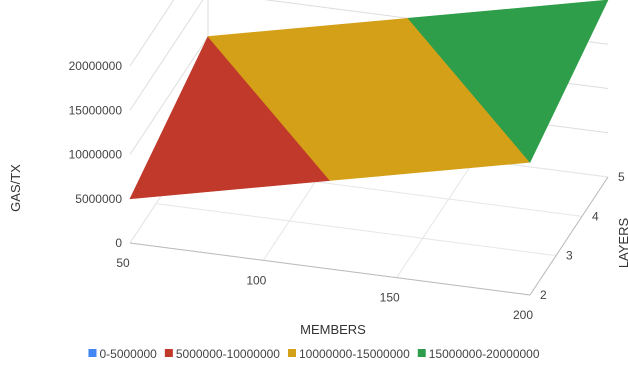 This screenshot has height=369, width=628. Describe the element at coordinates (569, 236) in the screenshot. I see `z-axis-line` at that location.